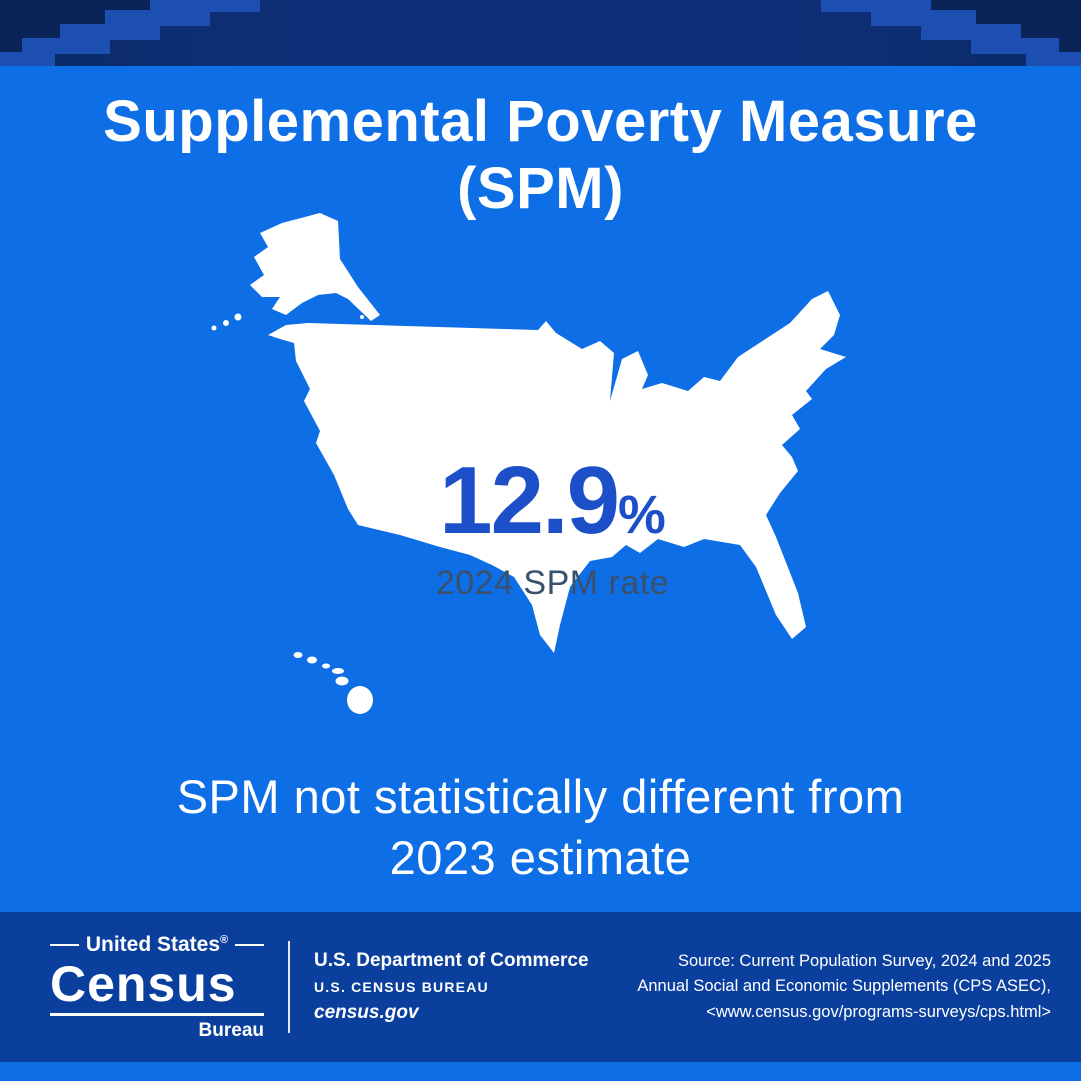 This screenshot has height=1081, width=1081. I want to click on dept-commerce-line: U.S. Department of Commerce, so click(451, 960).